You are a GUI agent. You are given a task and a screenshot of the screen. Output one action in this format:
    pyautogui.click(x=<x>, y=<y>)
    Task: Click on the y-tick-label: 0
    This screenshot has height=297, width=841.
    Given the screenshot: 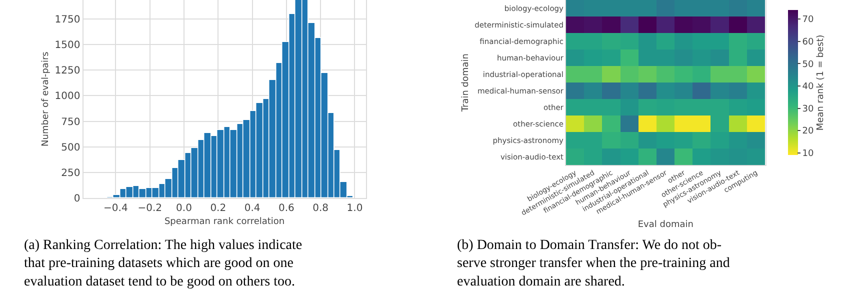 What is the action you would take?
    pyautogui.click(x=77, y=199)
    